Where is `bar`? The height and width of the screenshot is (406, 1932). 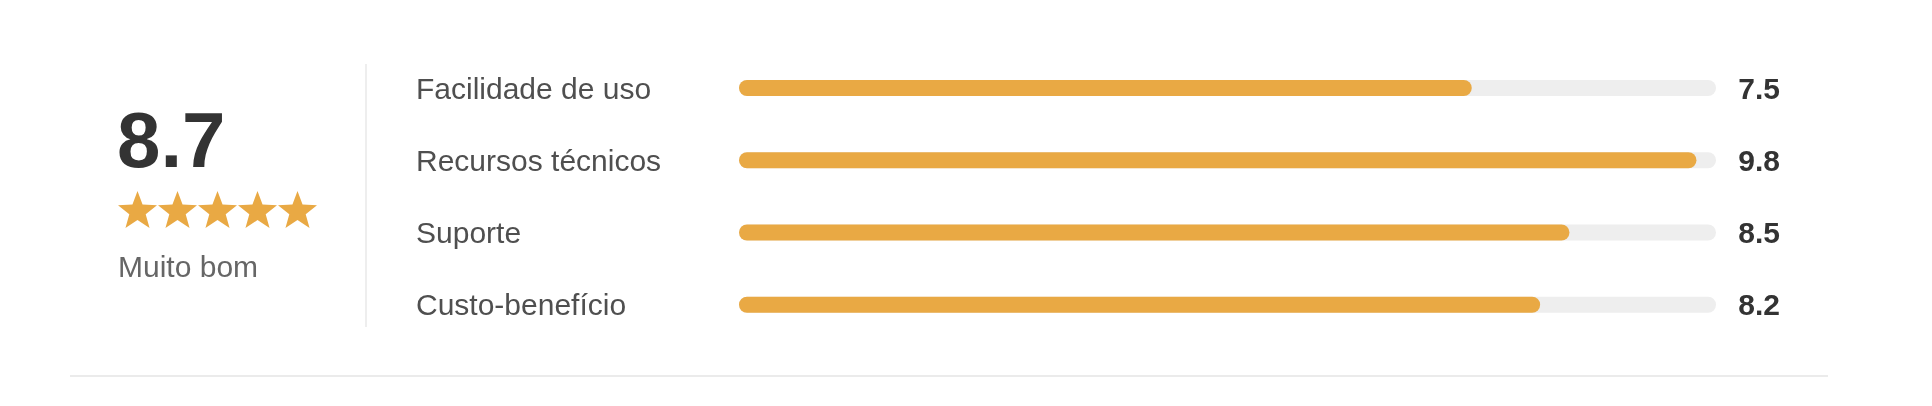 bar is located at coordinates (1218, 160).